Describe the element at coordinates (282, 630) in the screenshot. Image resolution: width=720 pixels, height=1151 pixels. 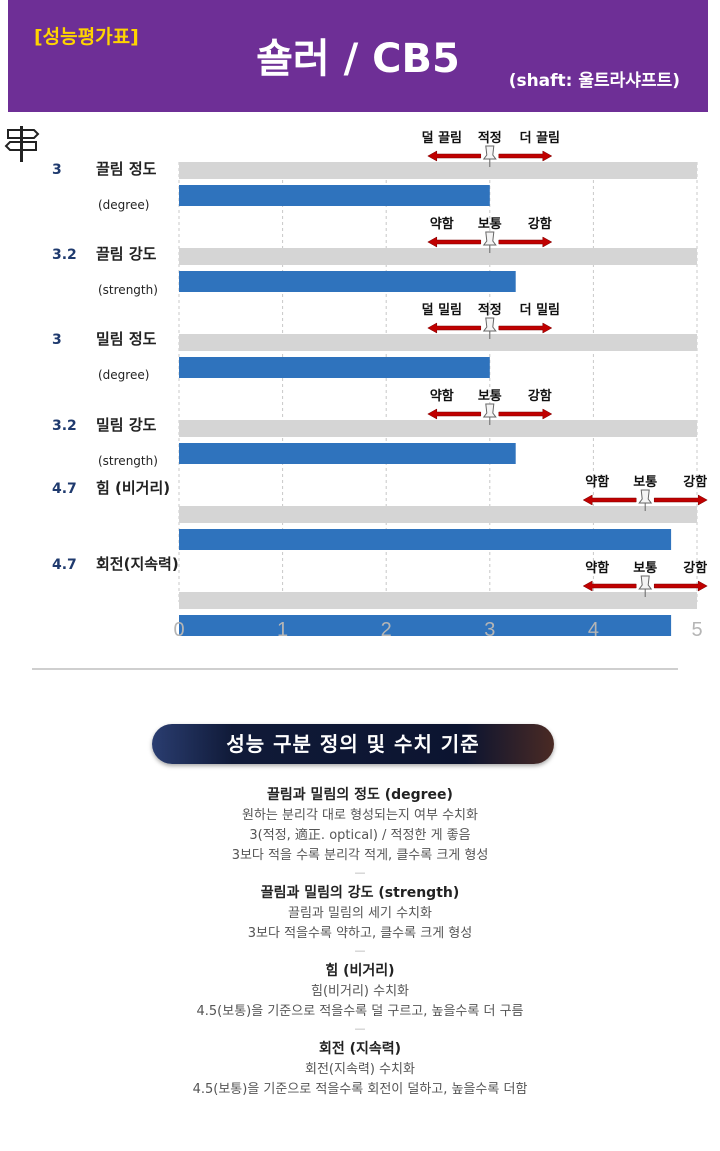
I see `x-tick-label: 1` at that location.